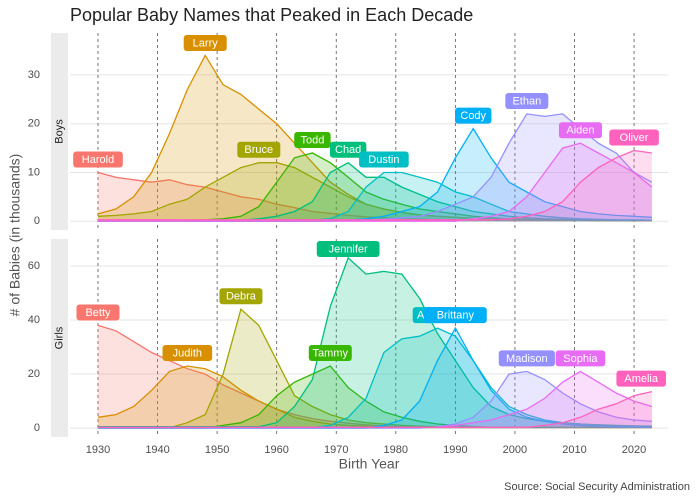 Image resolution: width=700 pixels, height=500 pixels. Describe the element at coordinates (574, 450) in the screenshot. I see `x-tick-label: 2010` at that location.